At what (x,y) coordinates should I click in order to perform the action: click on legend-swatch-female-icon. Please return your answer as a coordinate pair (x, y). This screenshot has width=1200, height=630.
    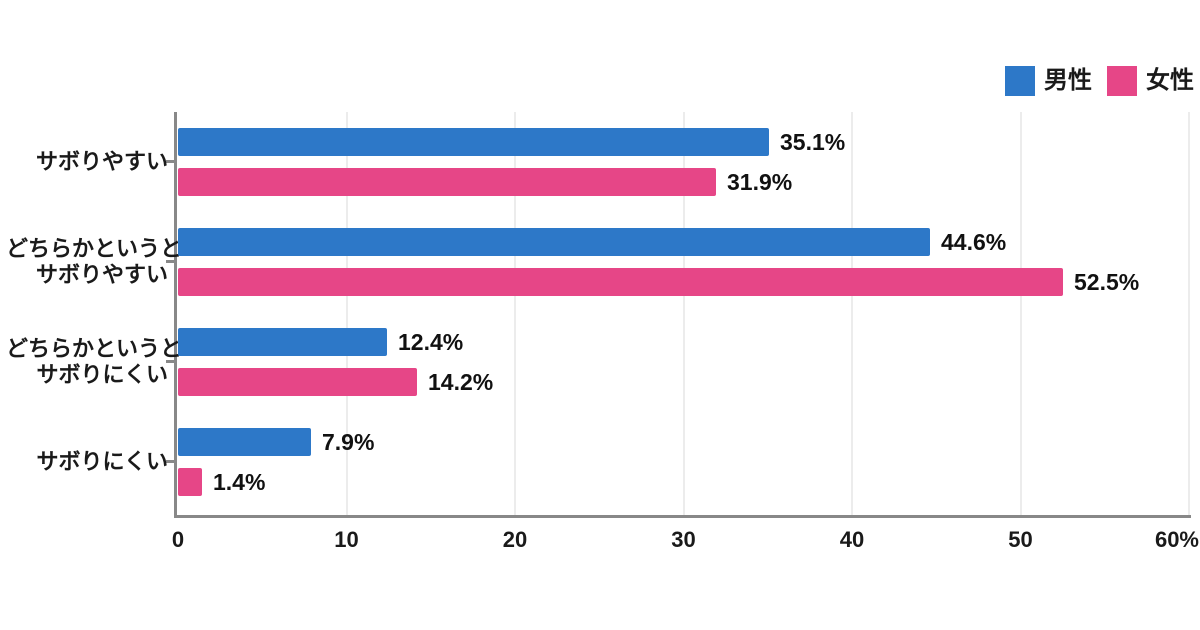
    Looking at the image, I should click on (1122, 81).